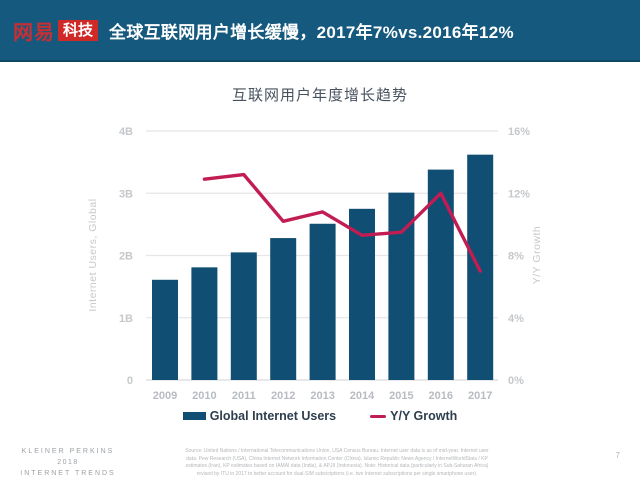 This screenshot has height=480, width=640. Describe the element at coordinates (68, 473) in the screenshot. I see `brand-line-3: INTERNET TRENDS` at that location.